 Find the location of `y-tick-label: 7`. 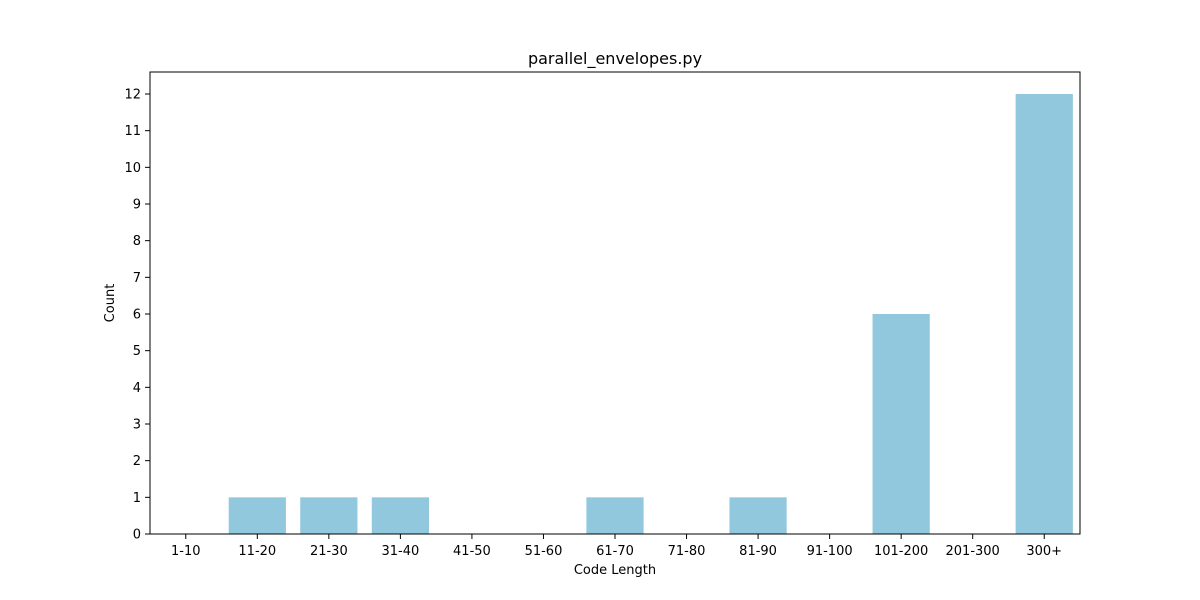

y-tick-label: 7 is located at coordinates (137, 278).